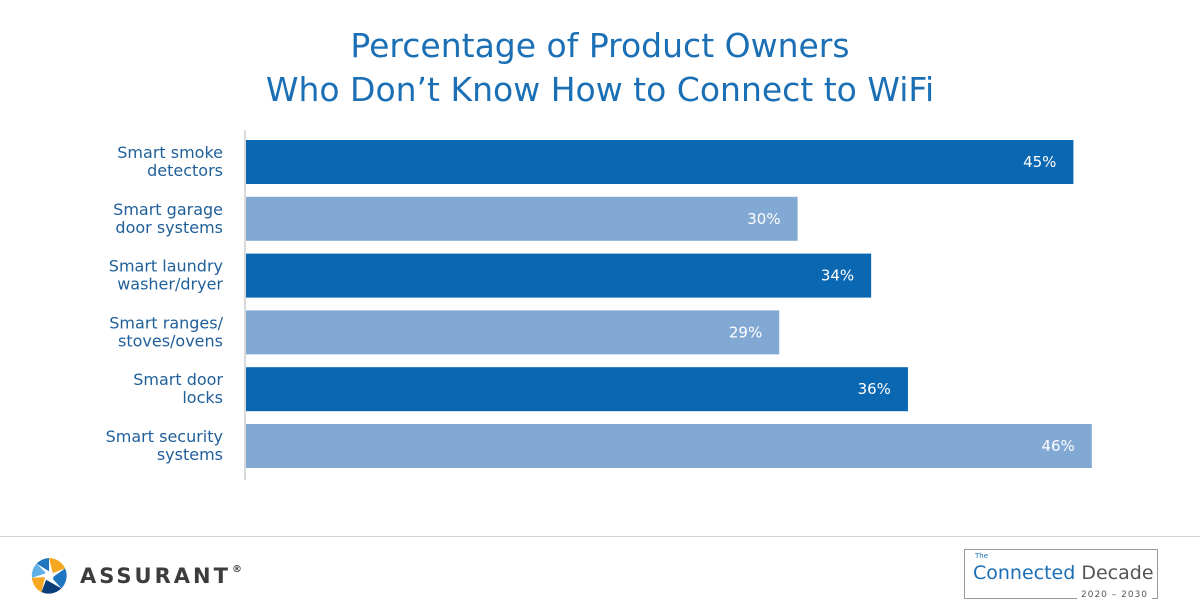 This screenshot has height=612, width=1200. Describe the element at coordinates (178, 388) in the screenshot. I see `category-label-4: Smart door locks` at that location.